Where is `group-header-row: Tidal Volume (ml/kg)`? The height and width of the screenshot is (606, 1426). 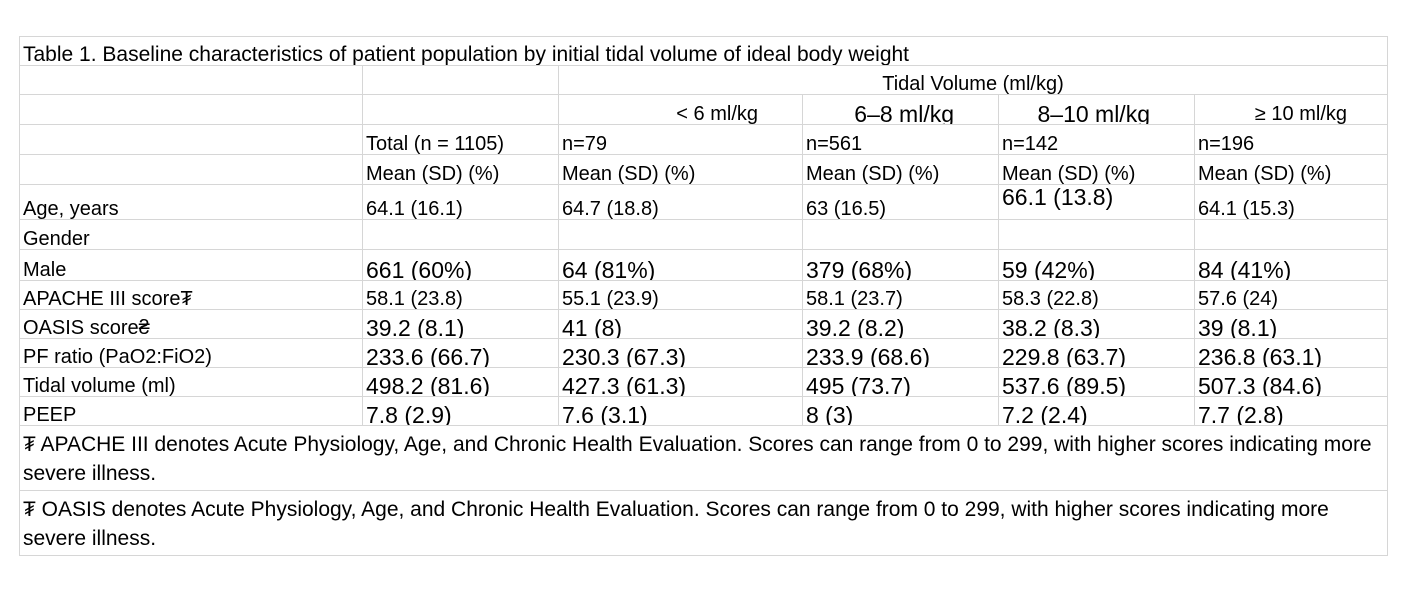
group-header-row: Tidal Volume (ml/kg) is located at coordinates (703, 80).